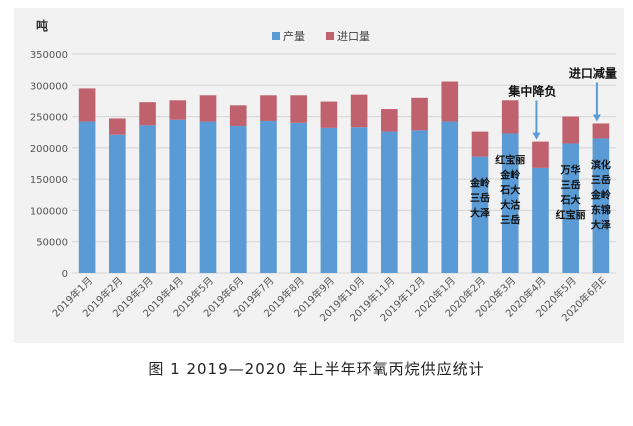  Describe the element at coordinates (49, 86) in the screenshot. I see `y-tick-label: 300000` at that location.